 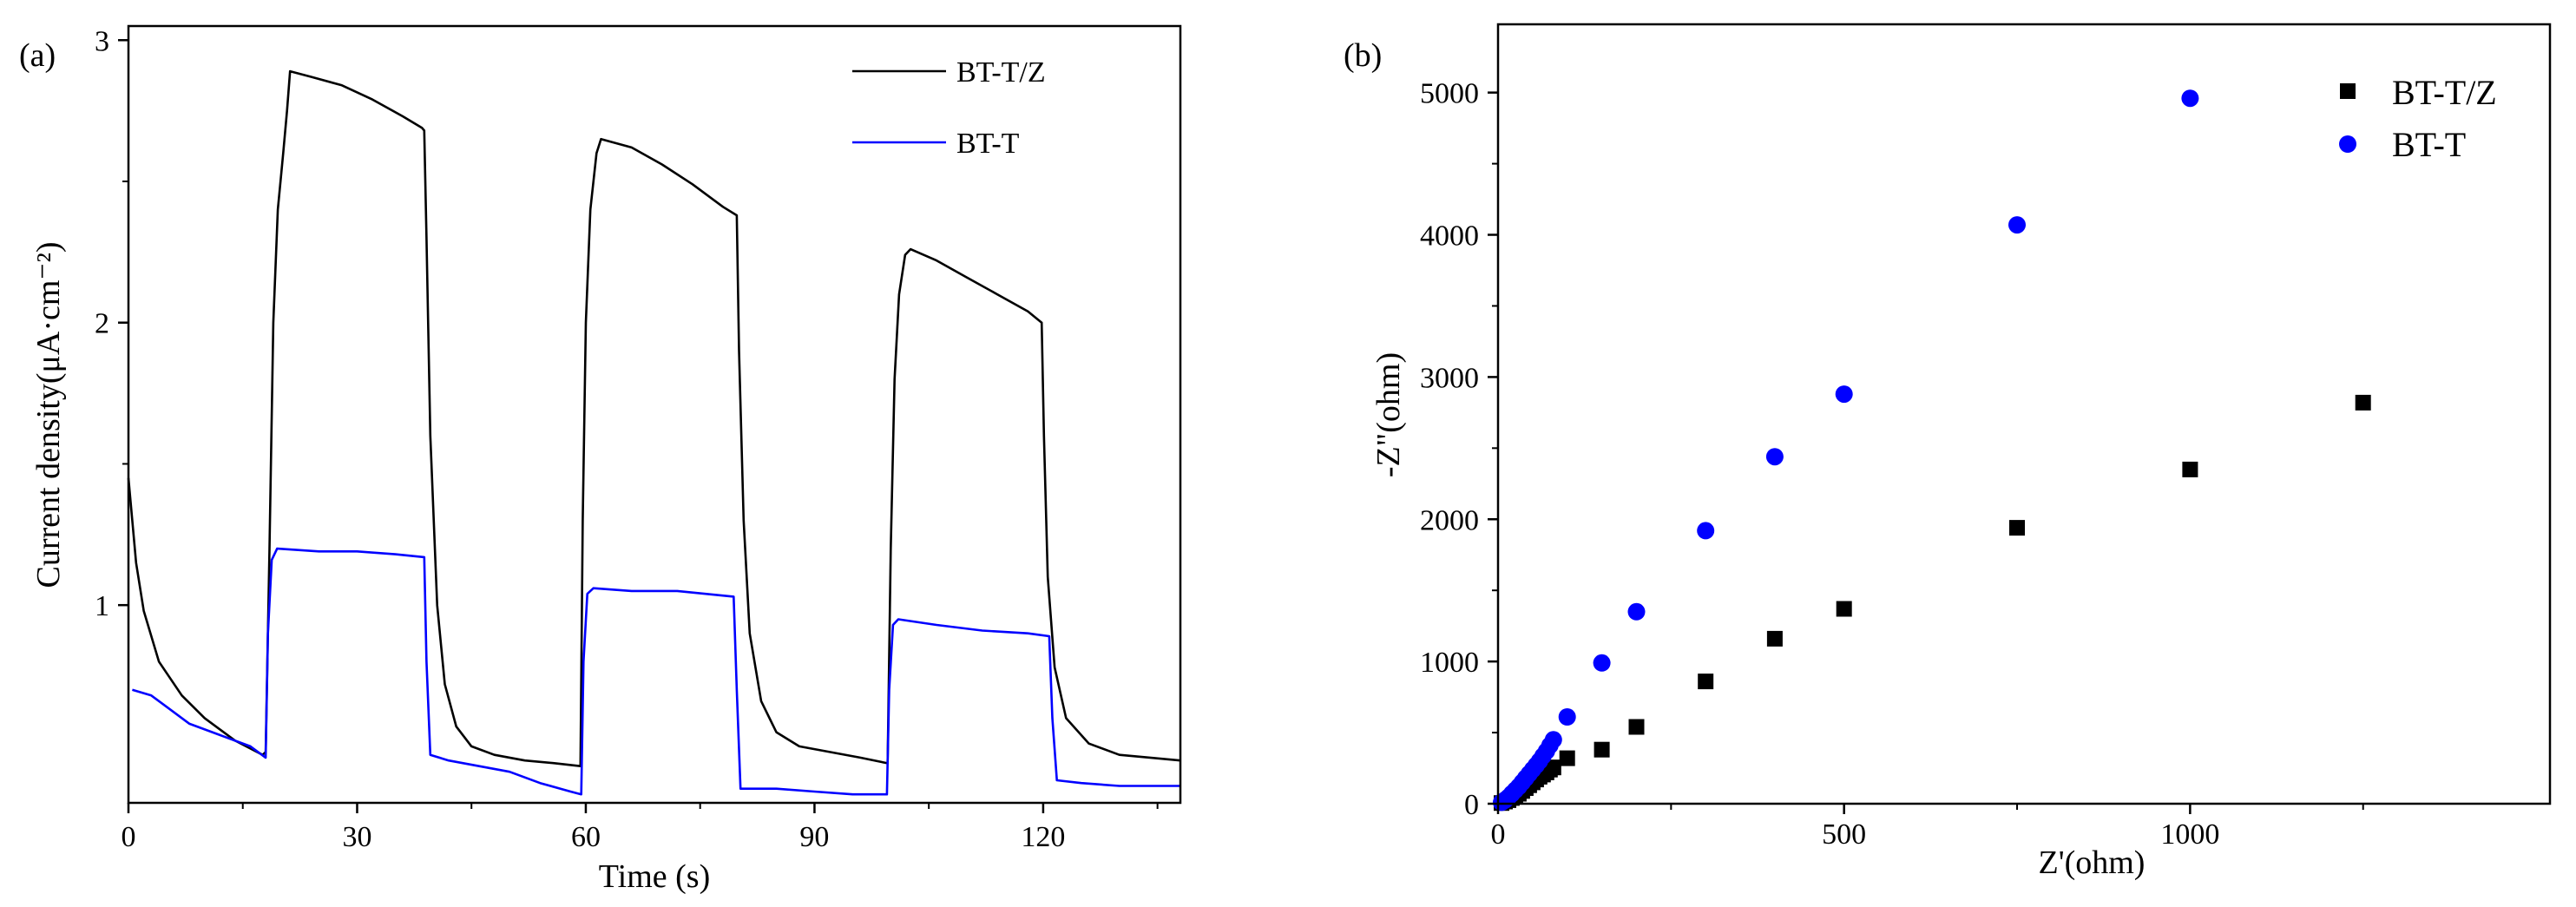 I want to click on y-tick-label: 2, so click(x=102, y=324).